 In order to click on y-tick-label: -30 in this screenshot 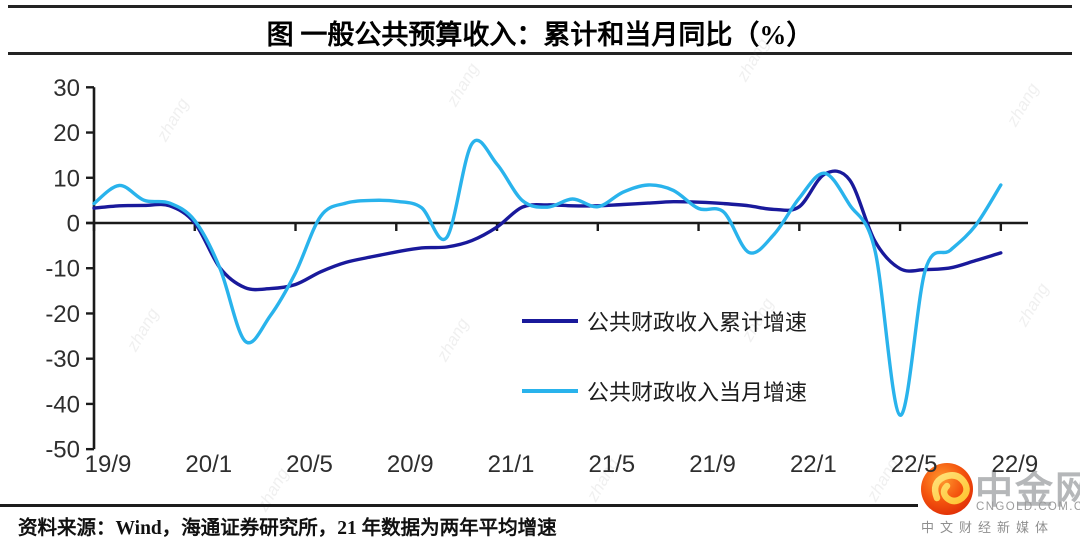, I will do `click(62, 359)`.